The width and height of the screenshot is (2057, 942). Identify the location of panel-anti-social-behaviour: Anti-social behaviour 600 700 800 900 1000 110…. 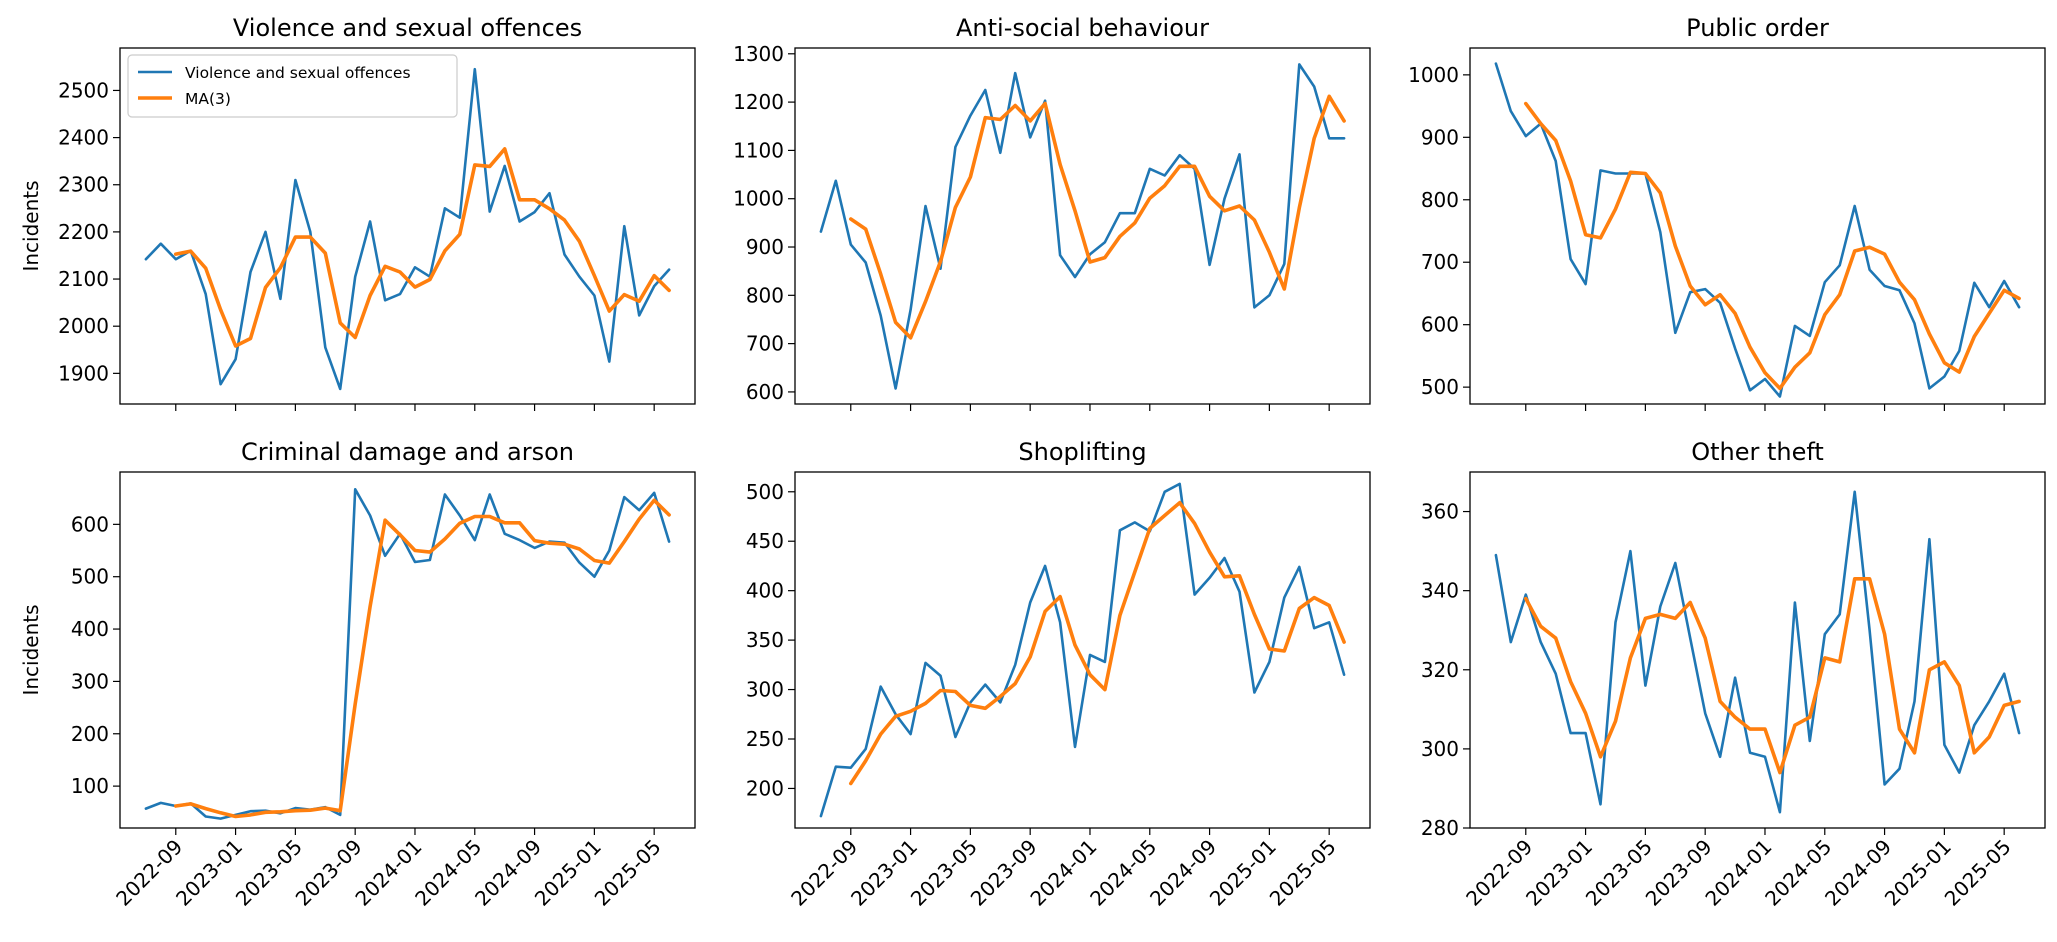
(1052, 212).